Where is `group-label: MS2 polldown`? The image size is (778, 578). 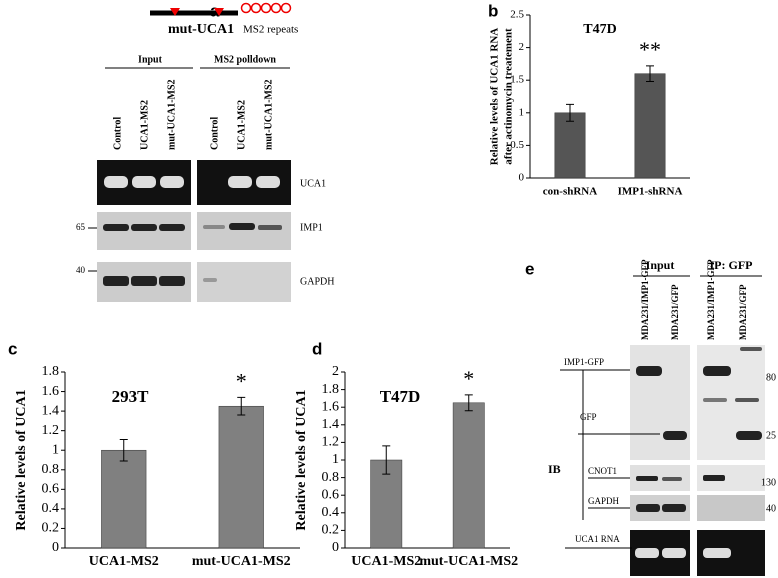 group-label: MS2 polldown is located at coordinates (245, 59).